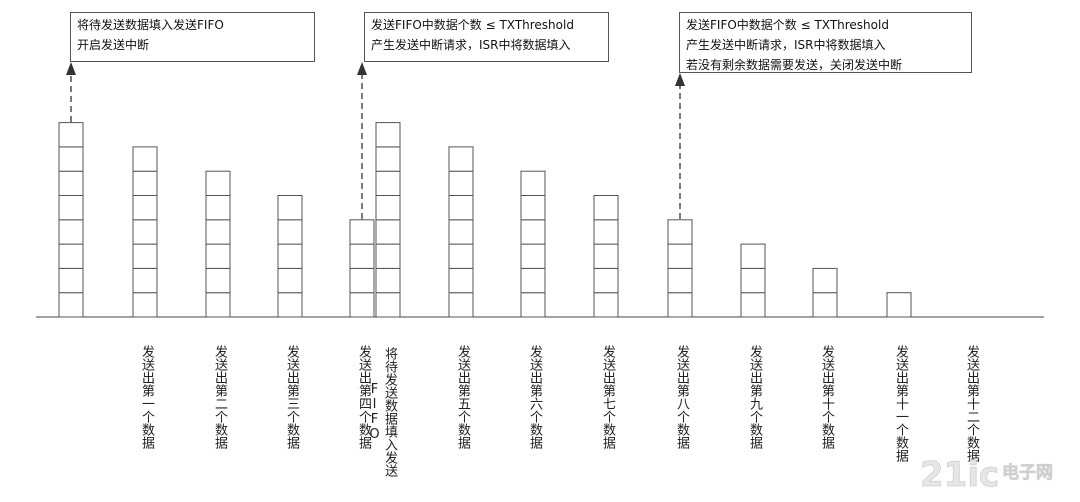  What do you see at coordinates (471, 45) in the screenshot?
I see `note-2-line-2: 产生发送中断请求，ISR中将数据填入` at bounding box center [471, 45].